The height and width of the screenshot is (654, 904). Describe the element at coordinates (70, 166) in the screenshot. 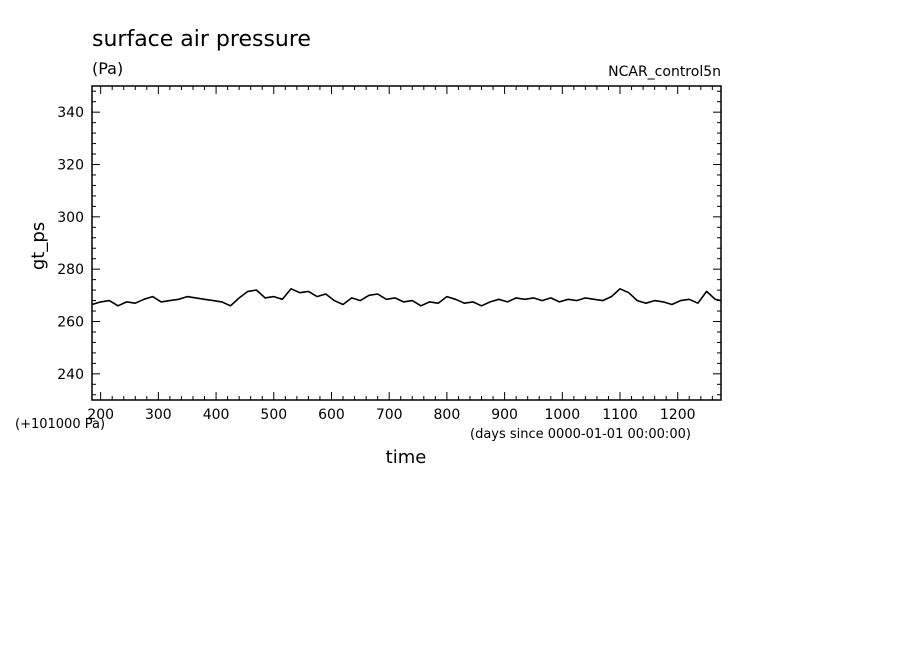

I see `y-tick-label: 320` at that location.